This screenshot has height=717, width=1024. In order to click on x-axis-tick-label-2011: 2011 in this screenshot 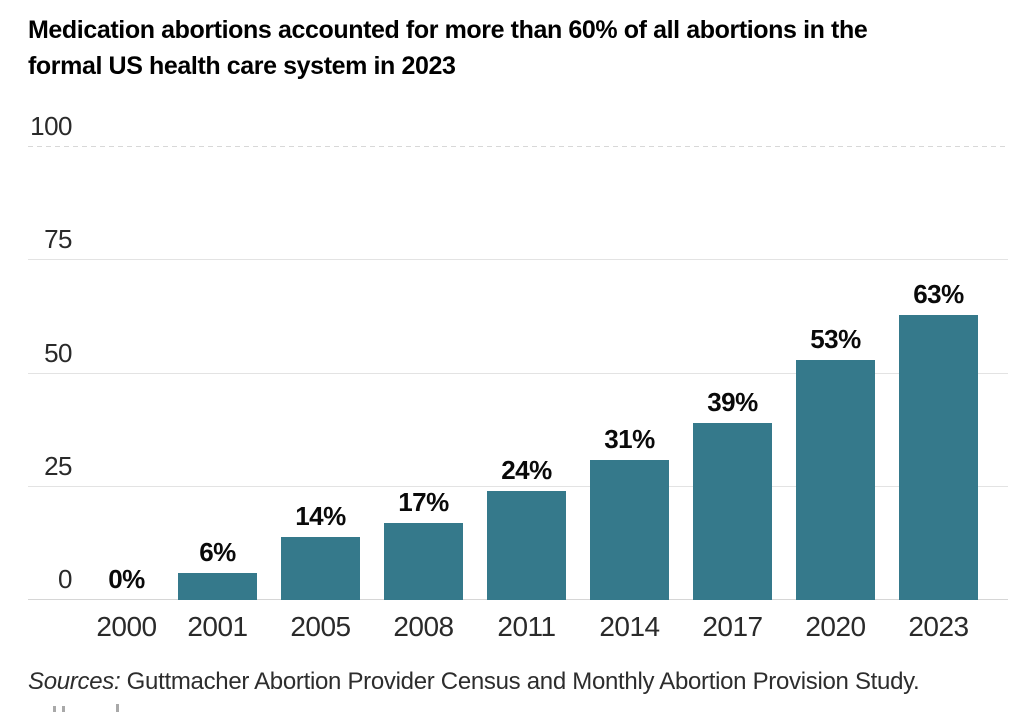, I will do `click(526, 626)`.